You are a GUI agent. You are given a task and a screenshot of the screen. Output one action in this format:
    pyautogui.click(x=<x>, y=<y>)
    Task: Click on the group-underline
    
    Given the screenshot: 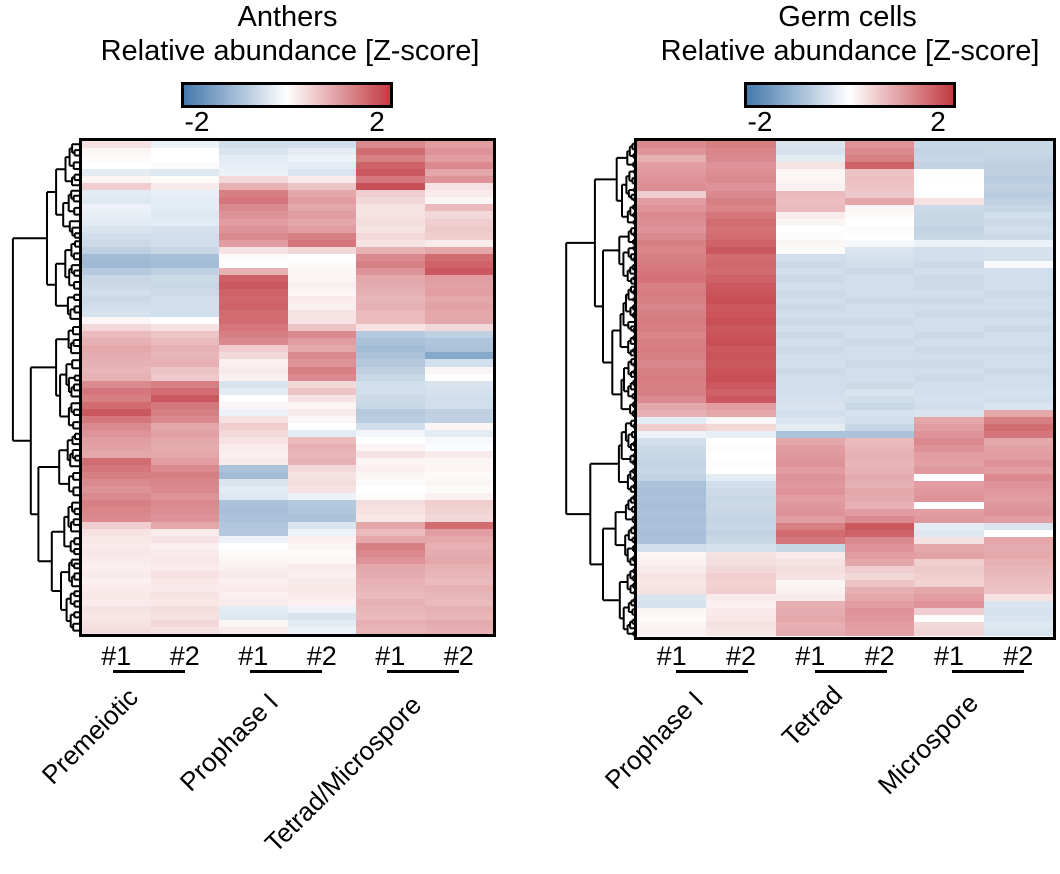 What is the action you would take?
    pyautogui.click(x=286, y=671)
    